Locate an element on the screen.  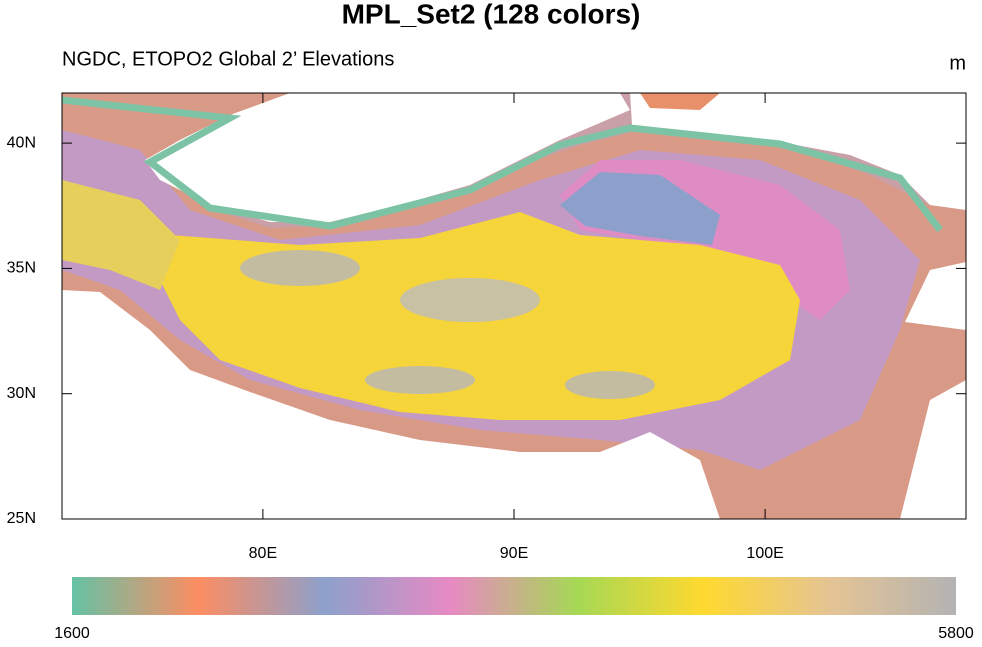
north-lowland is located at coordinates (798, 151).